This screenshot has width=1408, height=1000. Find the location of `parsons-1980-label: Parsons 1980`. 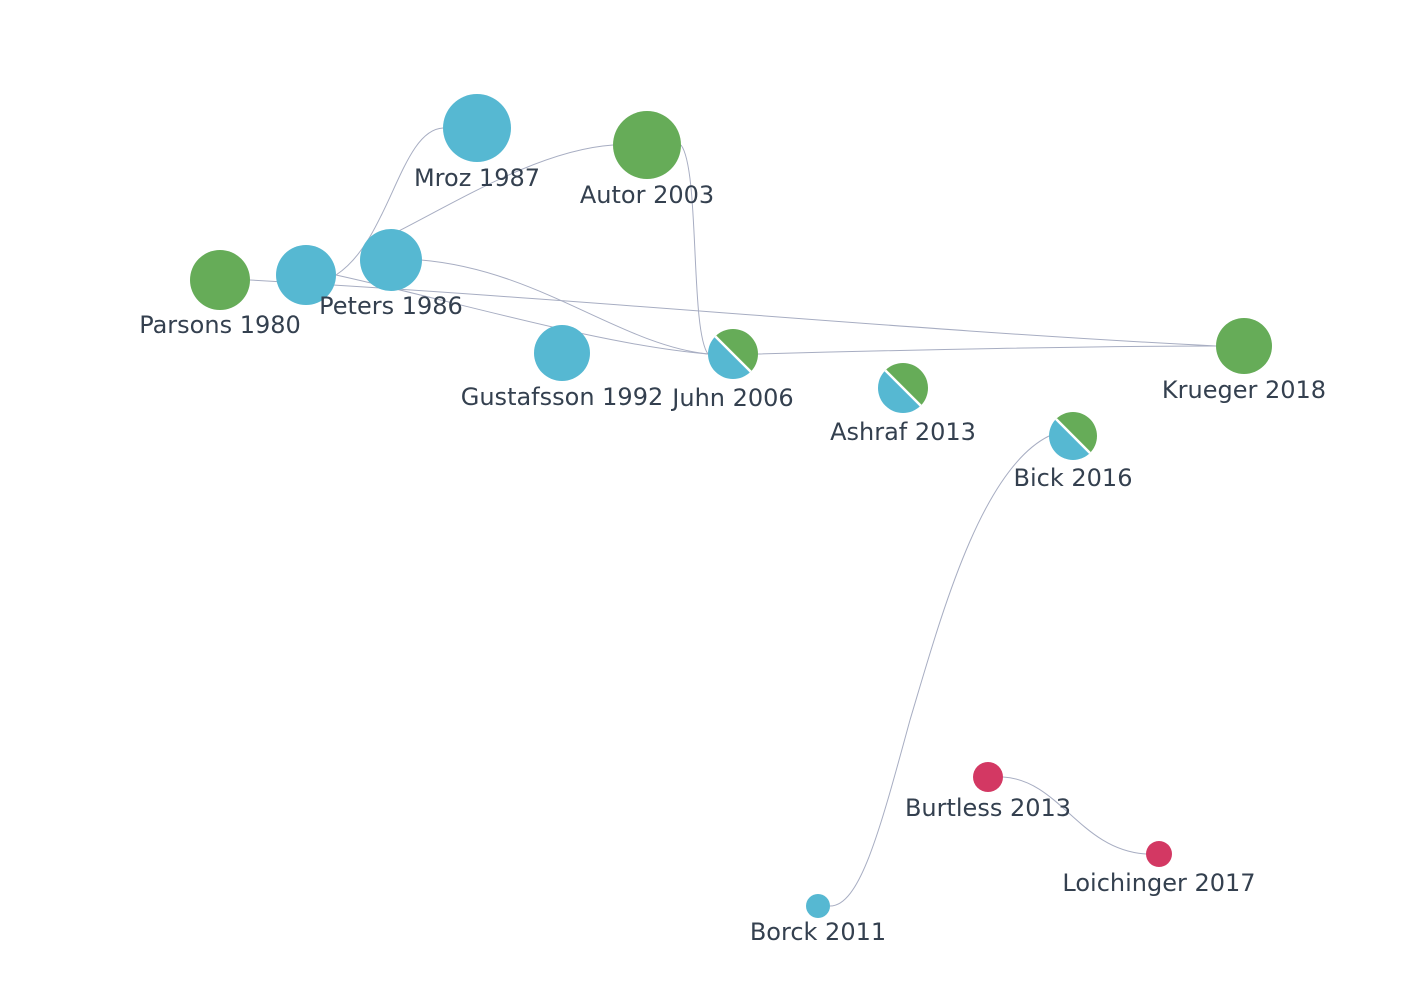

parsons-1980-label: Parsons 1980 is located at coordinates (220, 325).